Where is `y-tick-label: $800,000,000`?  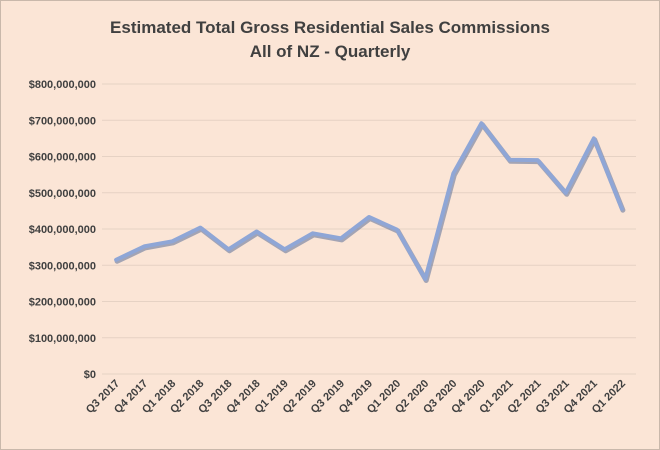
y-tick-label: $800,000,000 is located at coordinates (62, 85).